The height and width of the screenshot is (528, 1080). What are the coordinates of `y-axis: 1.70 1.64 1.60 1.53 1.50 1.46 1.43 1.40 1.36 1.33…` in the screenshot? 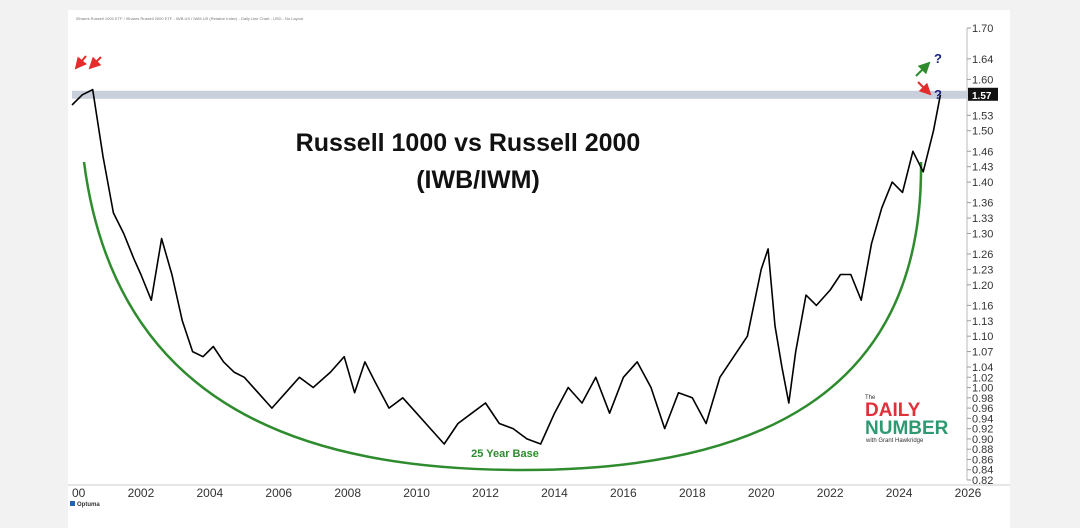 It's located at (979, 255).